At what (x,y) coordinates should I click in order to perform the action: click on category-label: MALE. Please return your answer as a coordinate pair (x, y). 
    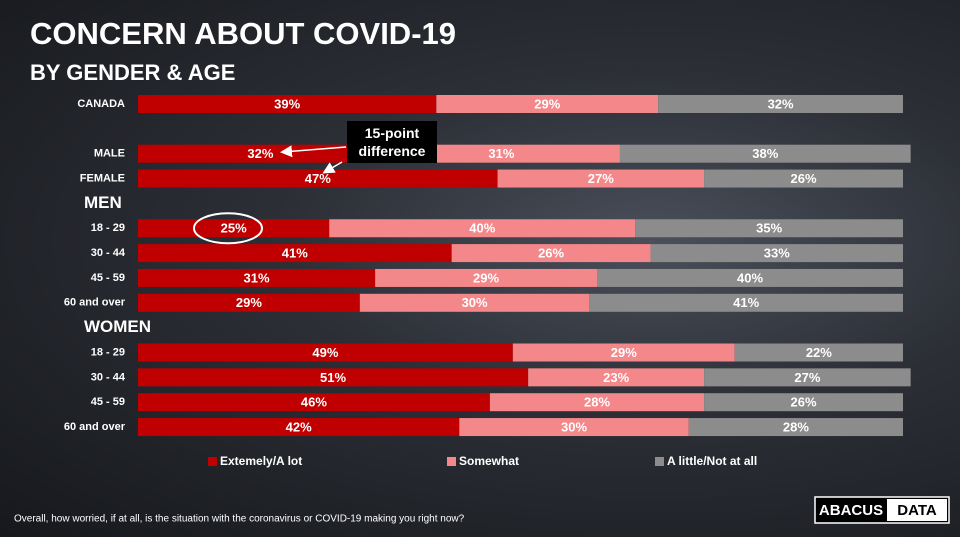
    Looking at the image, I should click on (109, 154).